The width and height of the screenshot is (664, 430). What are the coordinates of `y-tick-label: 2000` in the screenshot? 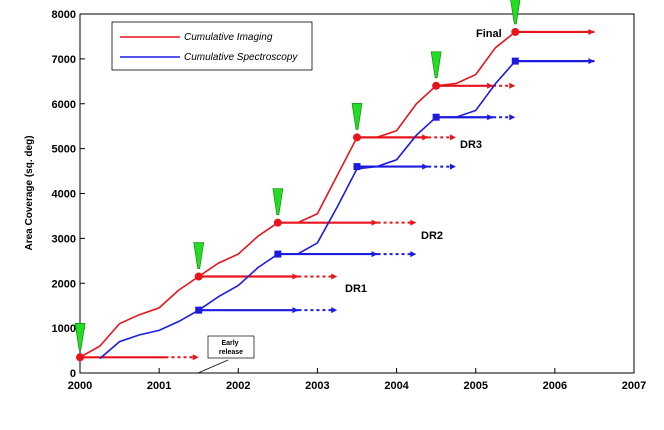 It's located at (64, 284).